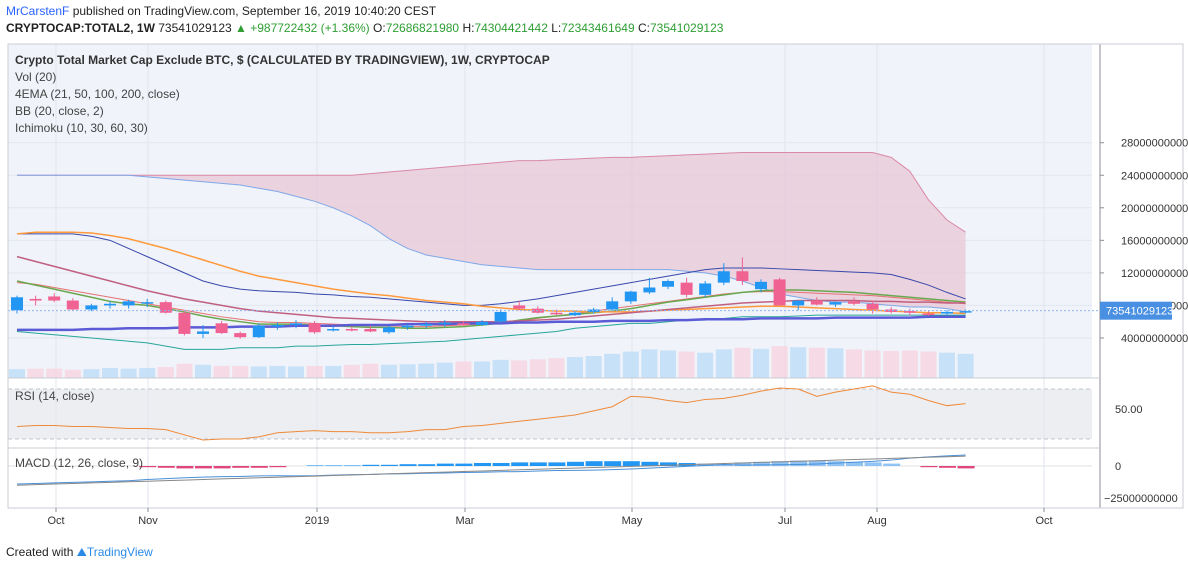  I want to click on x-tick-label: Oct, so click(1043, 521).